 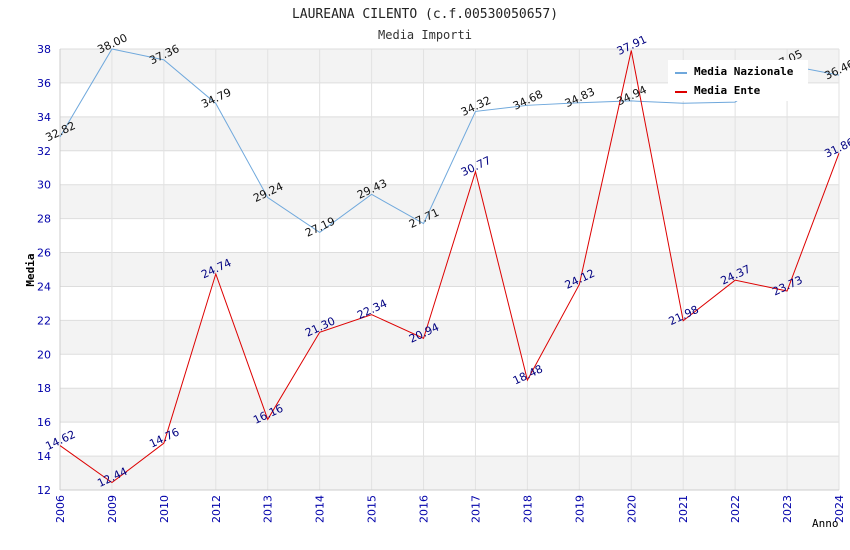 I want to click on data-label: 14.62, so click(x=60, y=440).